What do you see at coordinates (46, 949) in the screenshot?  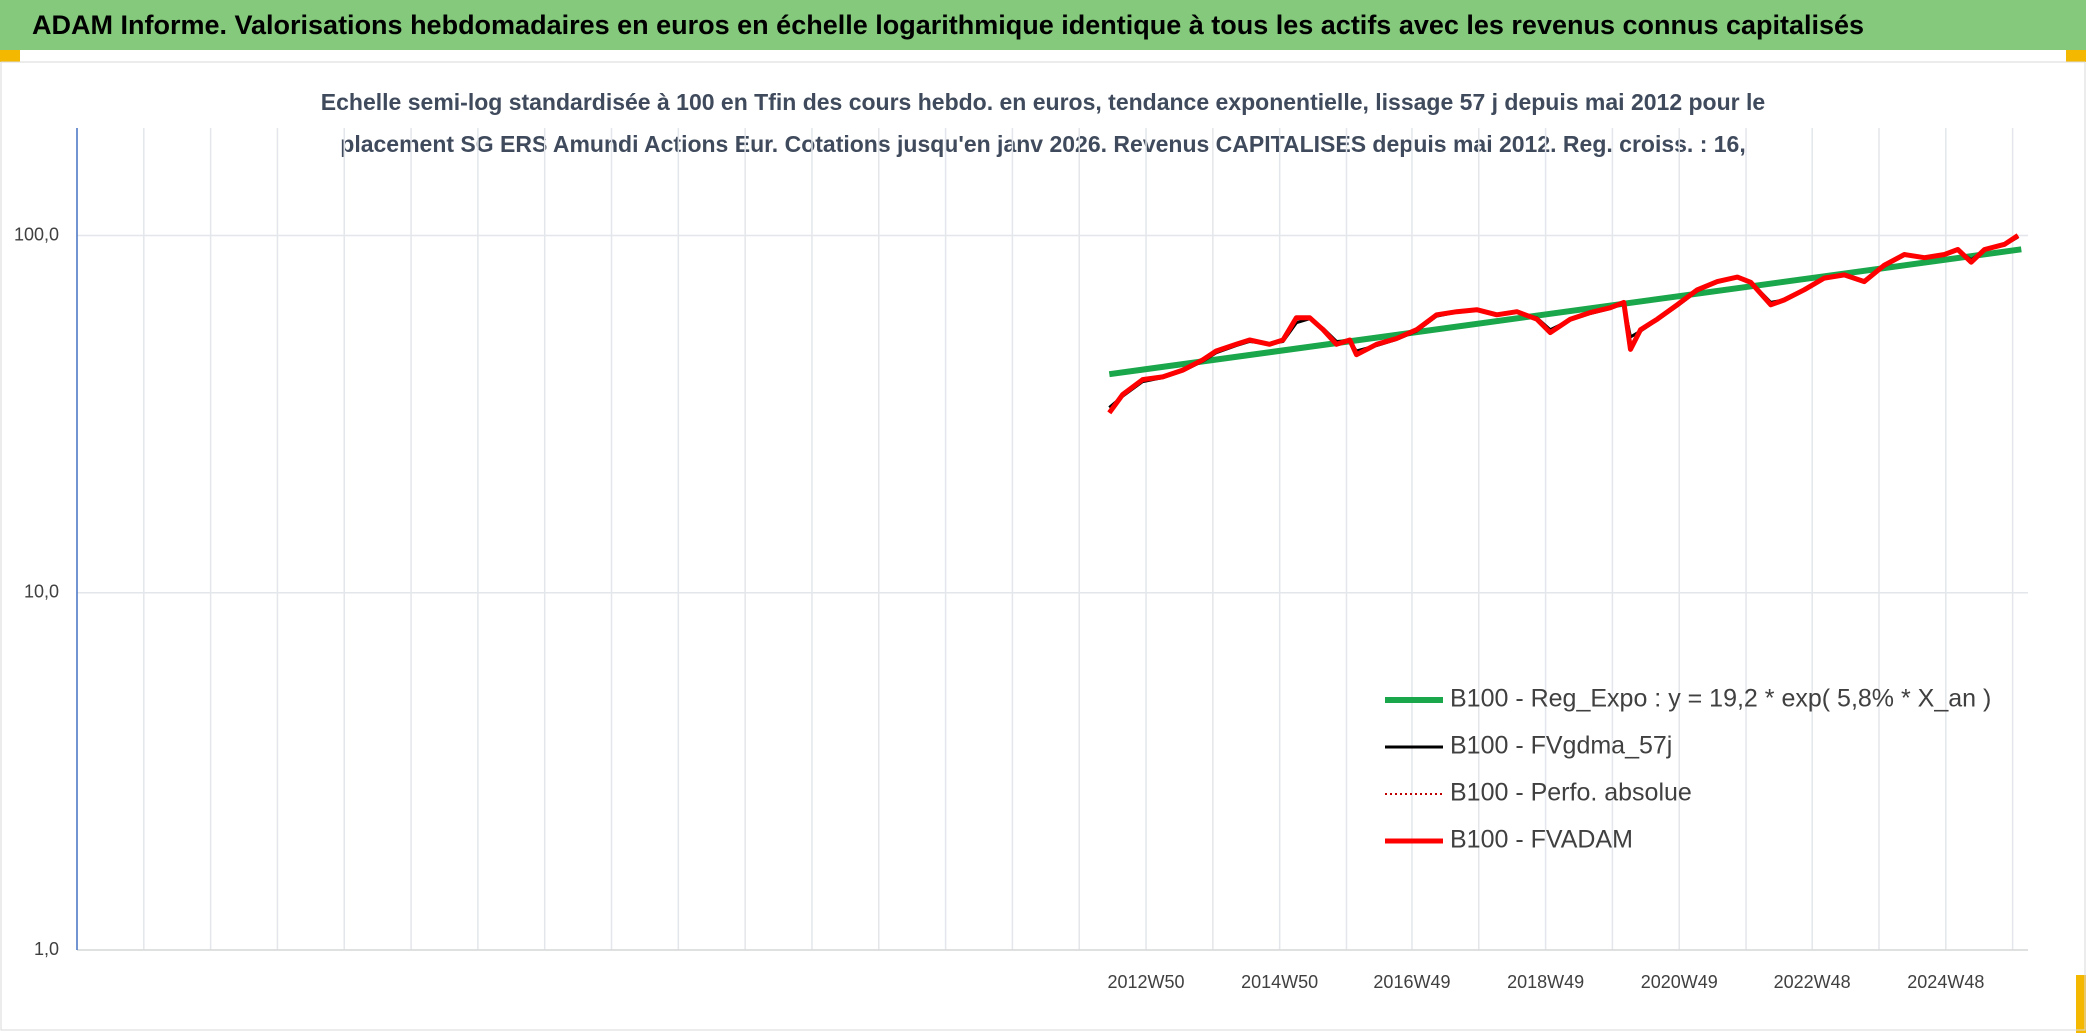 I see `y-tick-label: 1,0` at bounding box center [46, 949].